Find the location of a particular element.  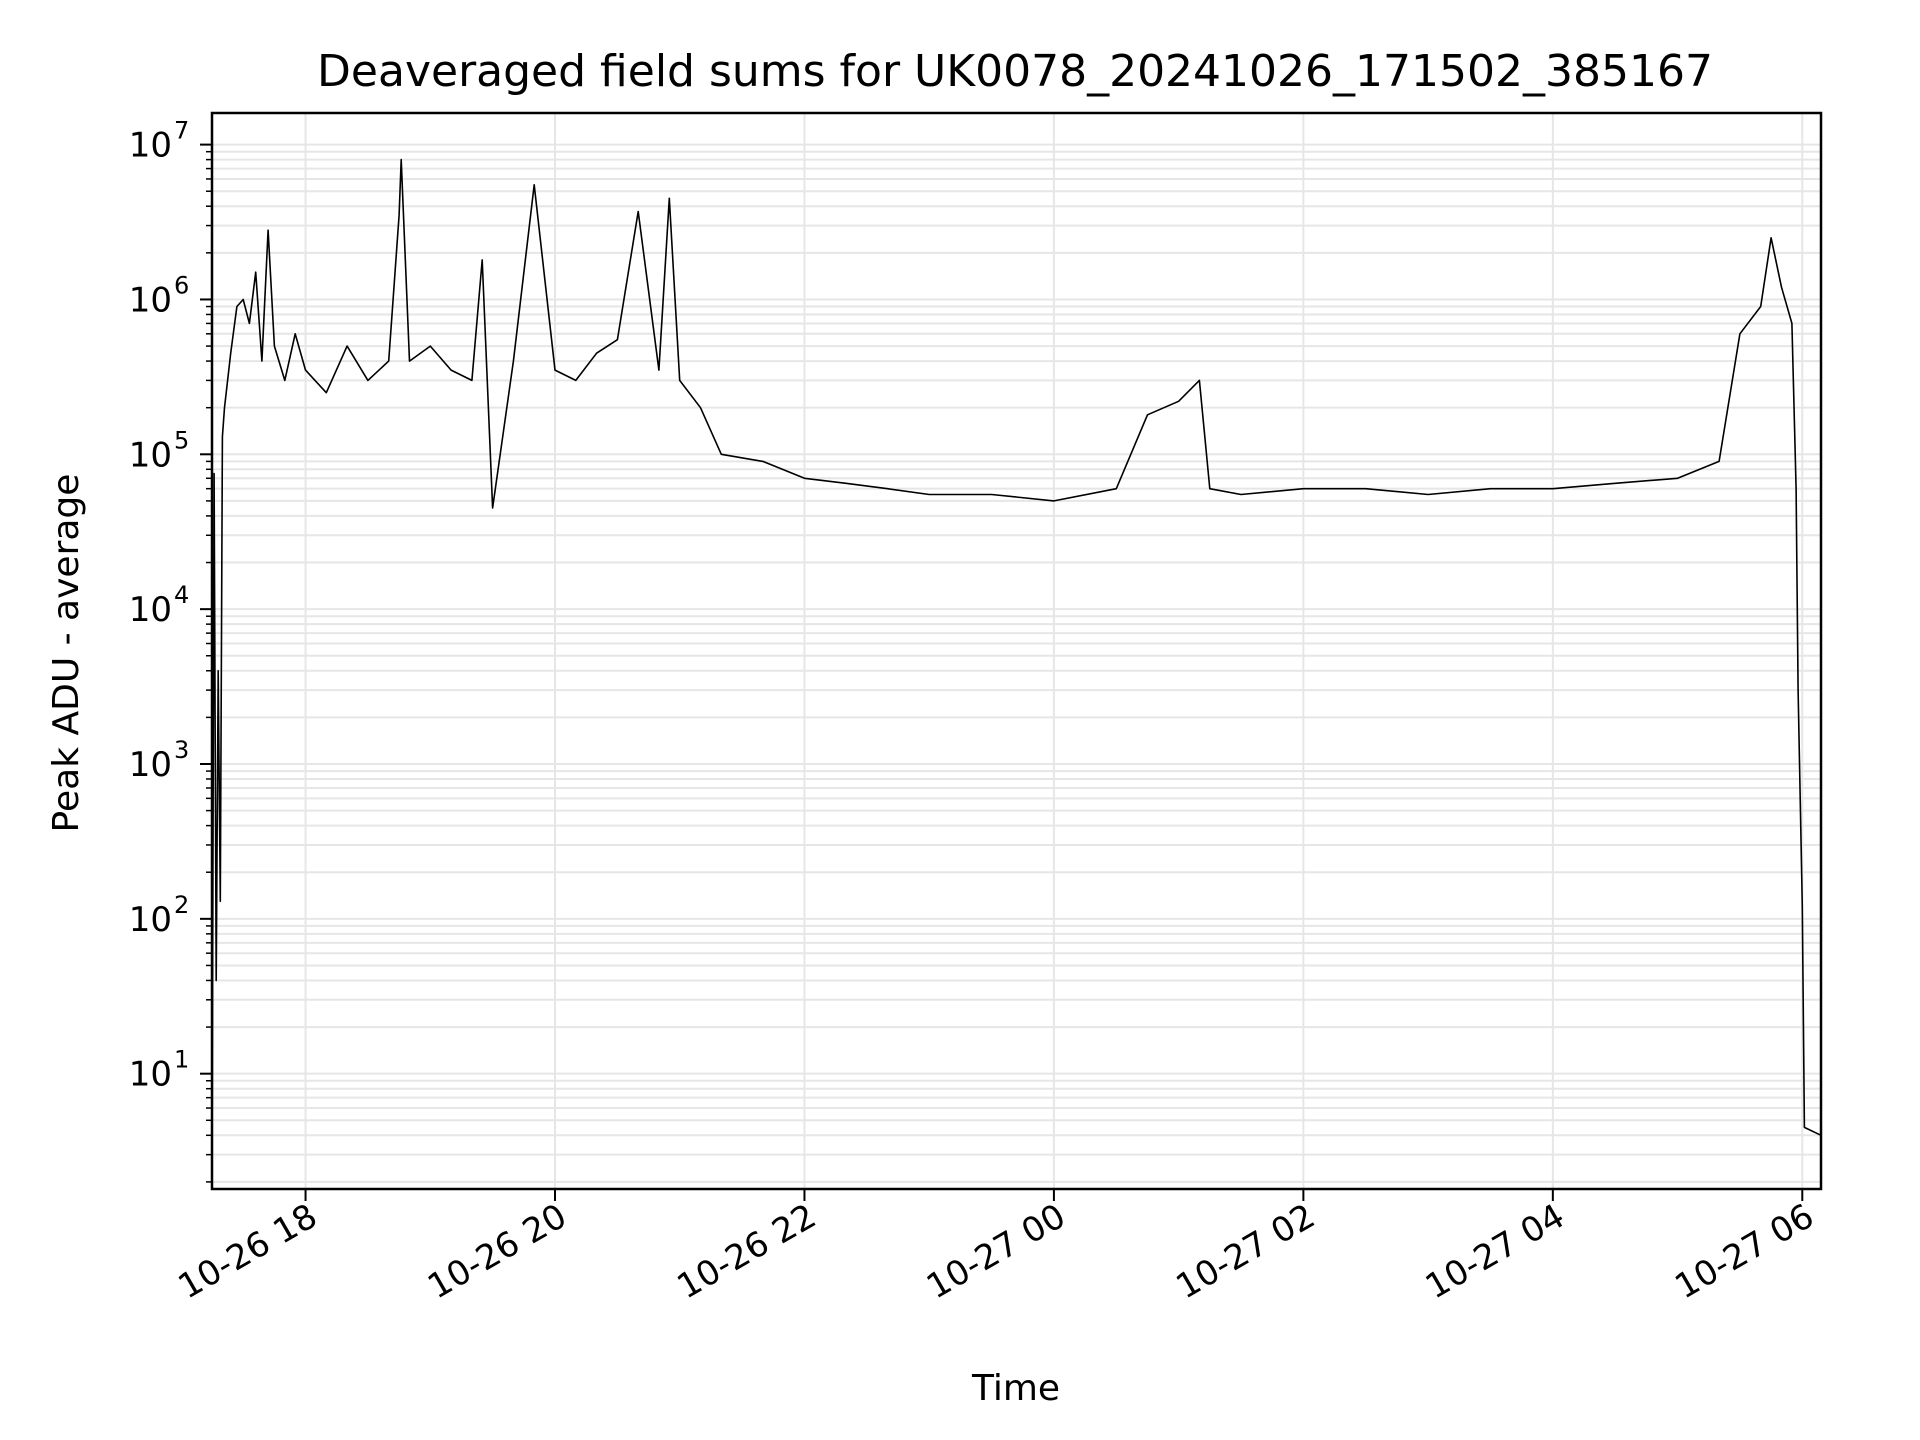

y-tick-exponent: 1 is located at coordinates (181, 1060).